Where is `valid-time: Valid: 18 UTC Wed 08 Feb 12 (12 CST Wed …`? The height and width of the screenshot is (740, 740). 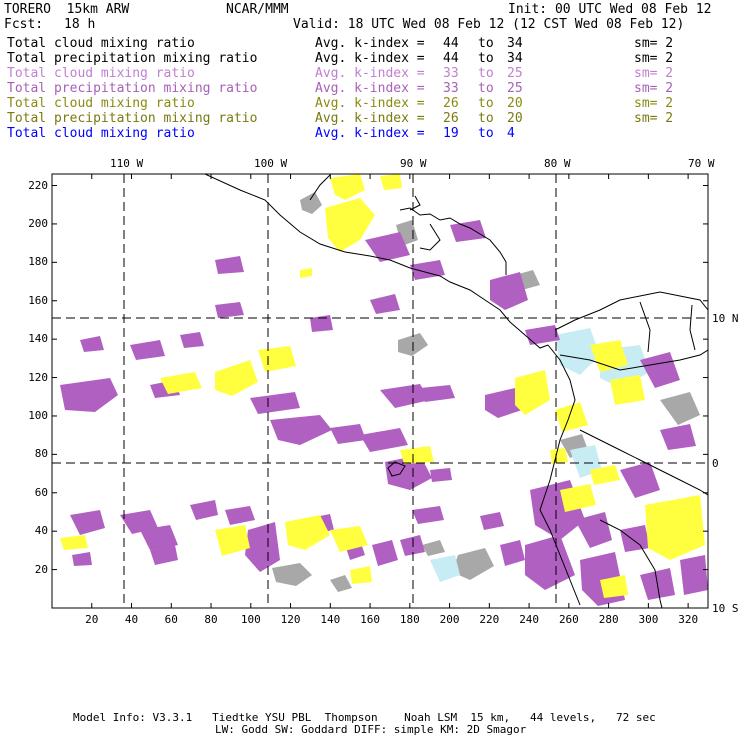
valid-time: Valid: 18 UTC Wed 08 Feb 12 (12 CST Wed … is located at coordinates (489, 24).